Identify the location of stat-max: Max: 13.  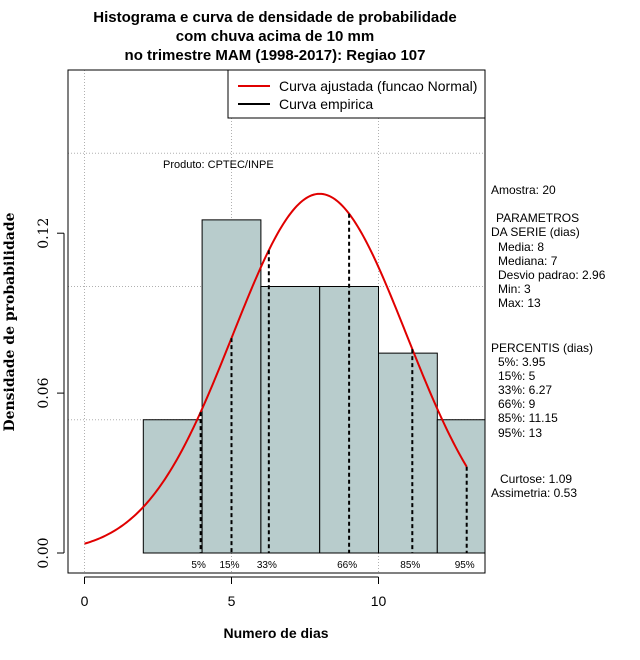
(519, 303).